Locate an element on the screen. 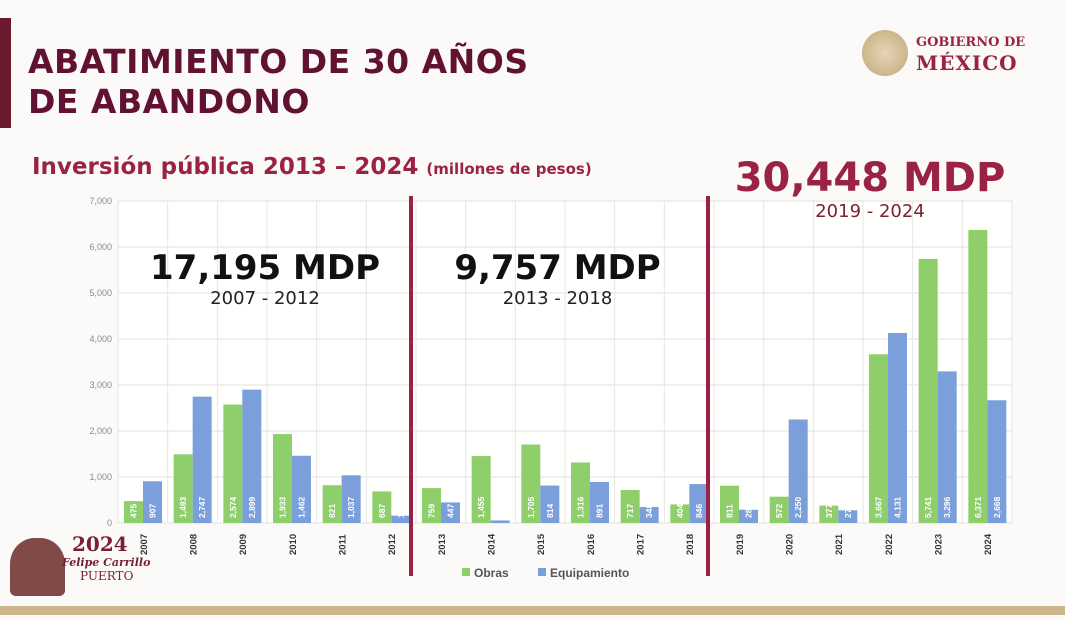 The image size is (1065, 620). x-tick-label: 2010 is located at coordinates (293, 544).